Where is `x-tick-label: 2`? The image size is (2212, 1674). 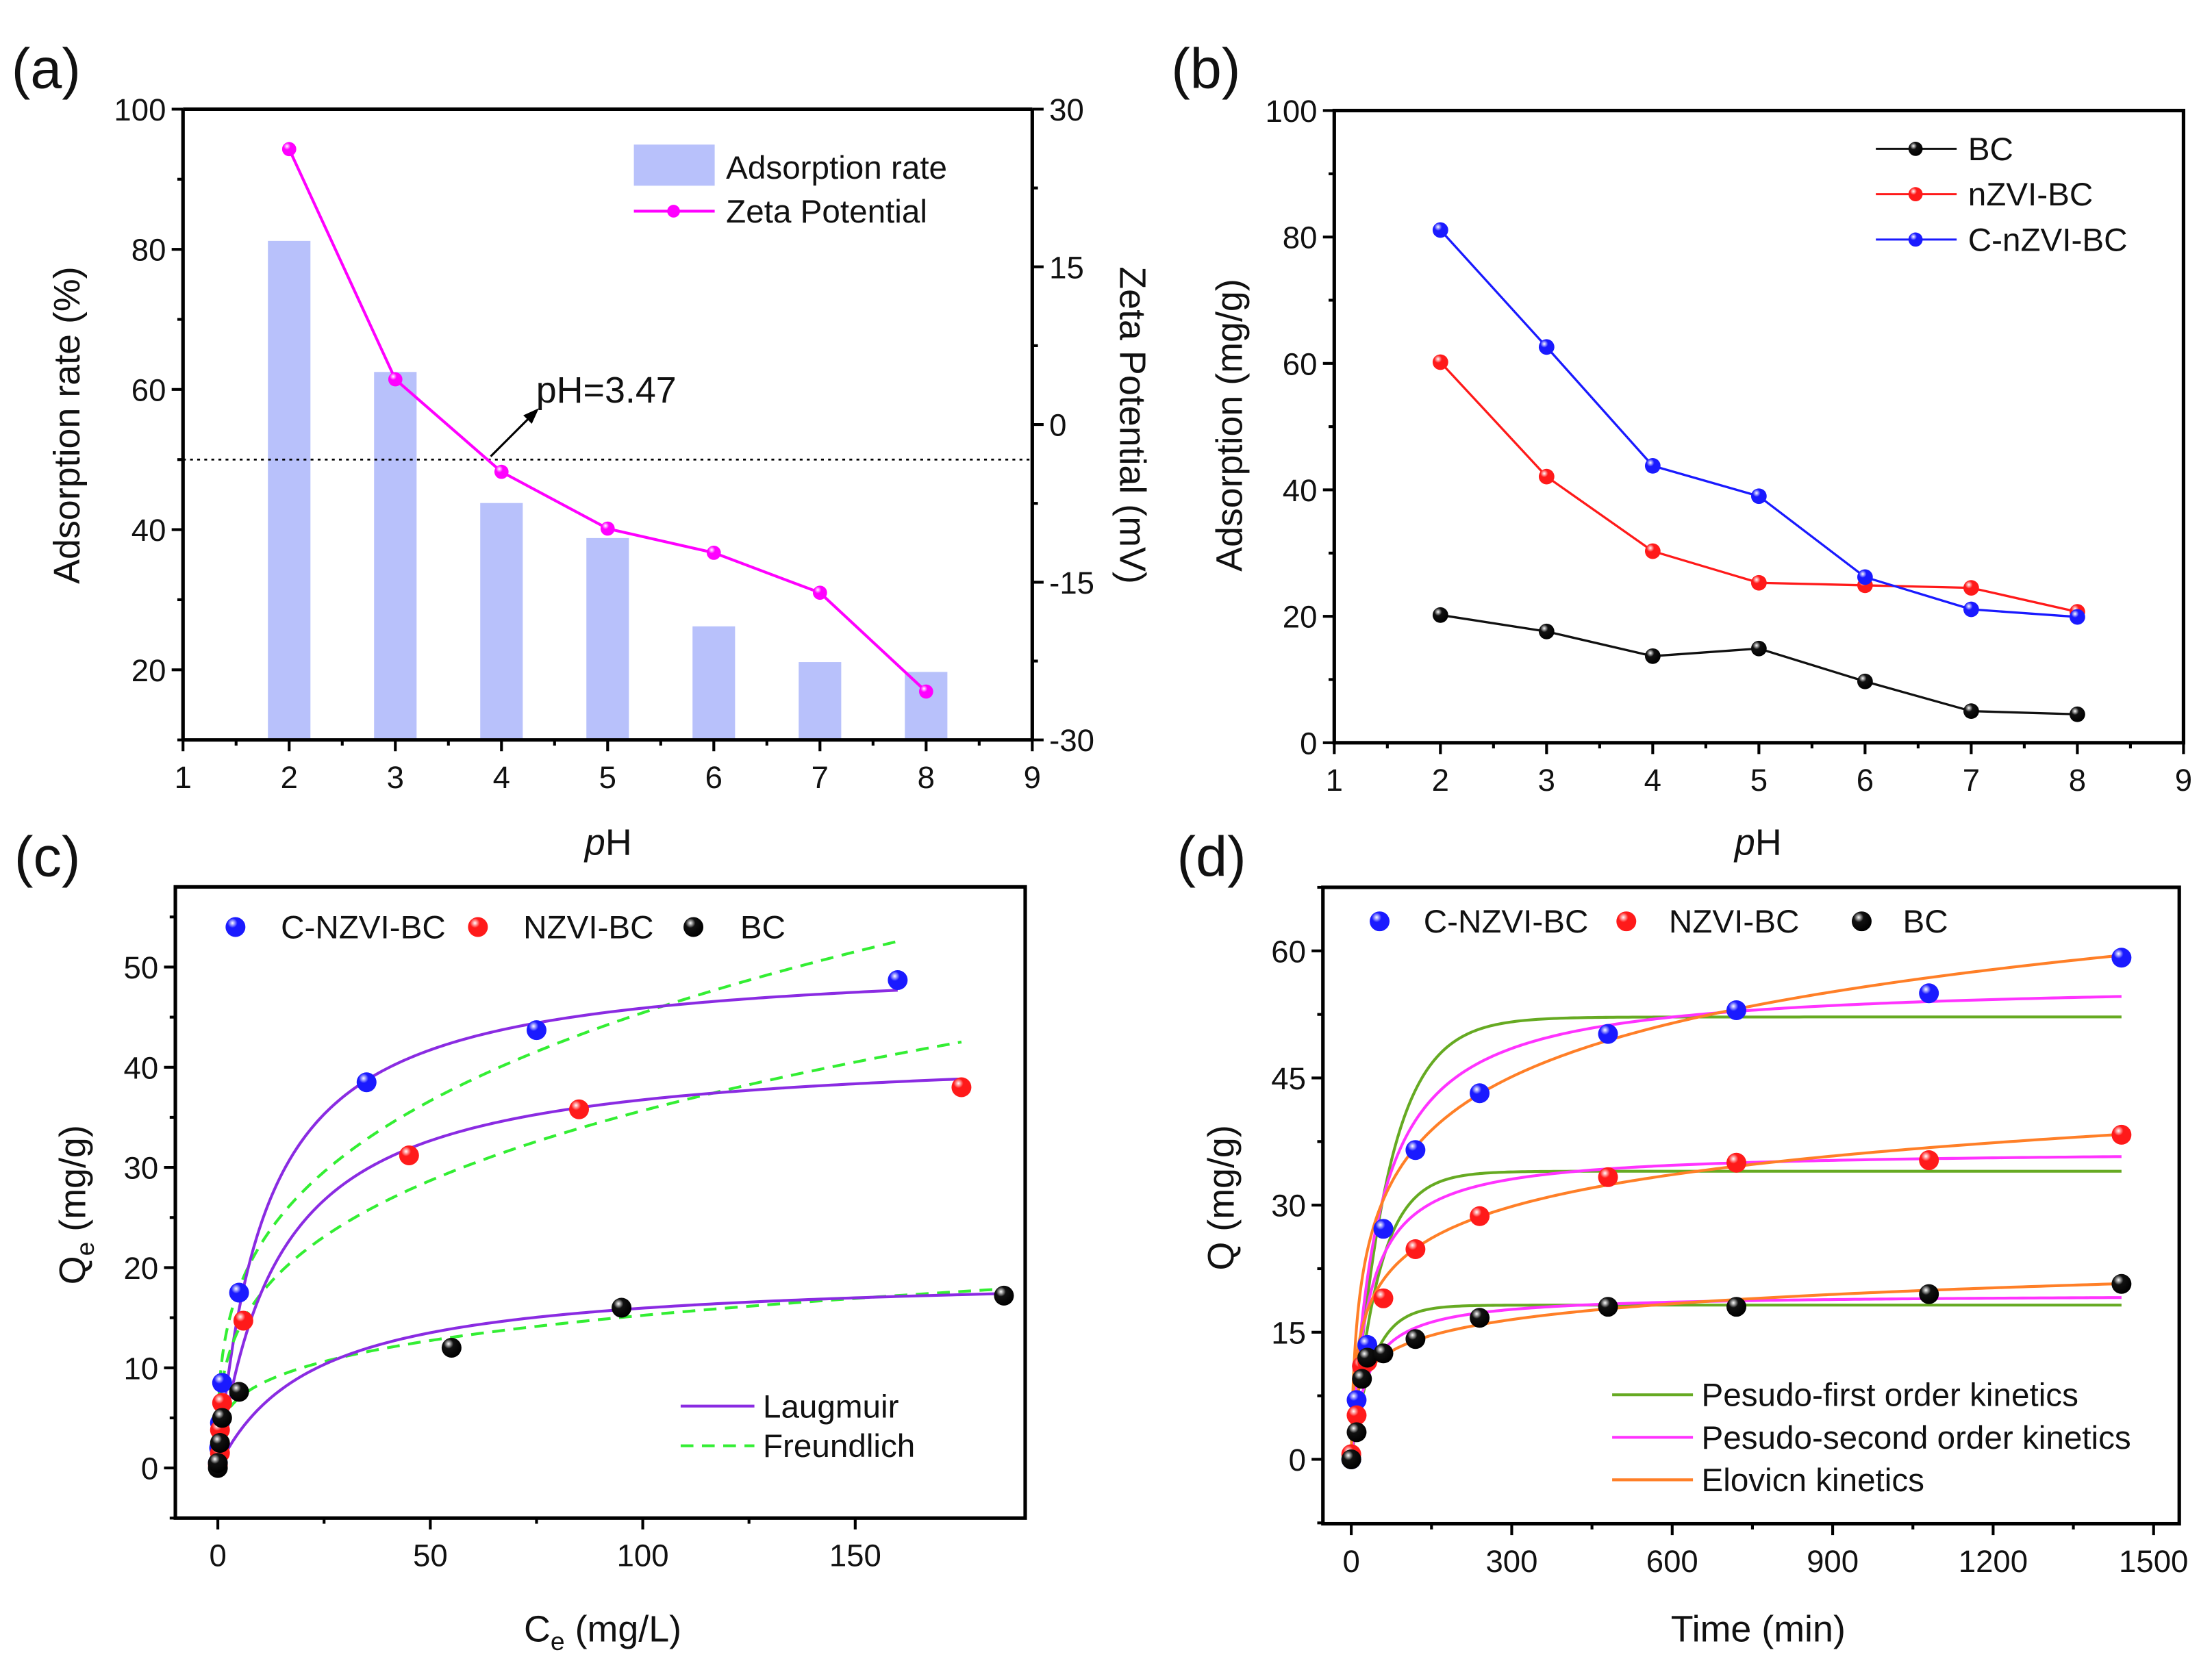 x-tick-label: 2 is located at coordinates (289, 778).